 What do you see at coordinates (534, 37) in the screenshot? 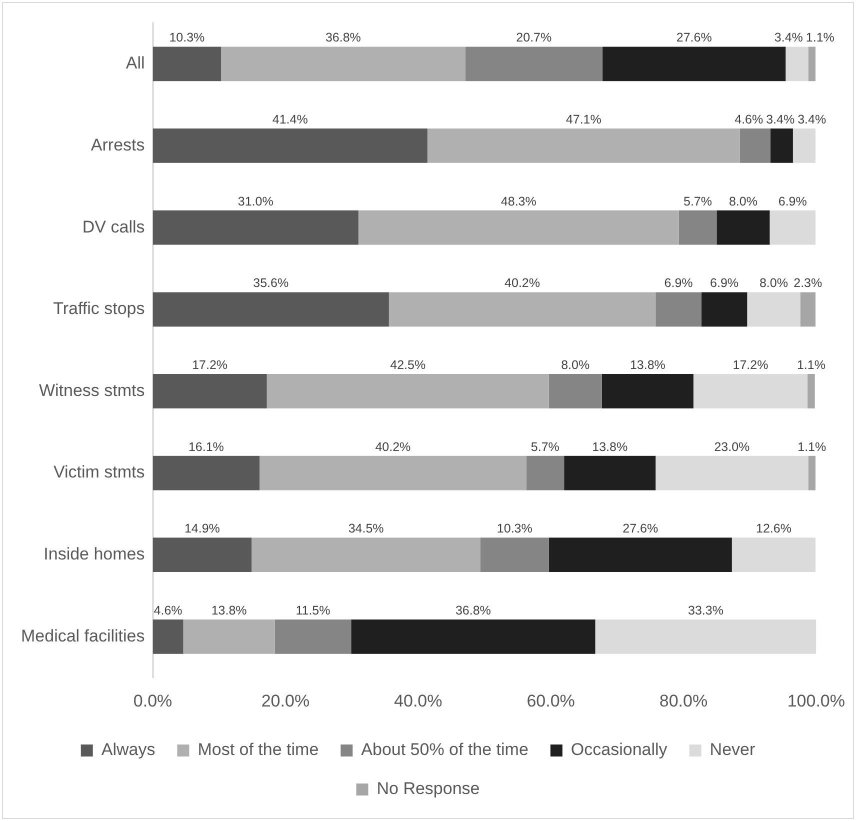
I see `data-label: 20.7%` at bounding box center [534, 37].